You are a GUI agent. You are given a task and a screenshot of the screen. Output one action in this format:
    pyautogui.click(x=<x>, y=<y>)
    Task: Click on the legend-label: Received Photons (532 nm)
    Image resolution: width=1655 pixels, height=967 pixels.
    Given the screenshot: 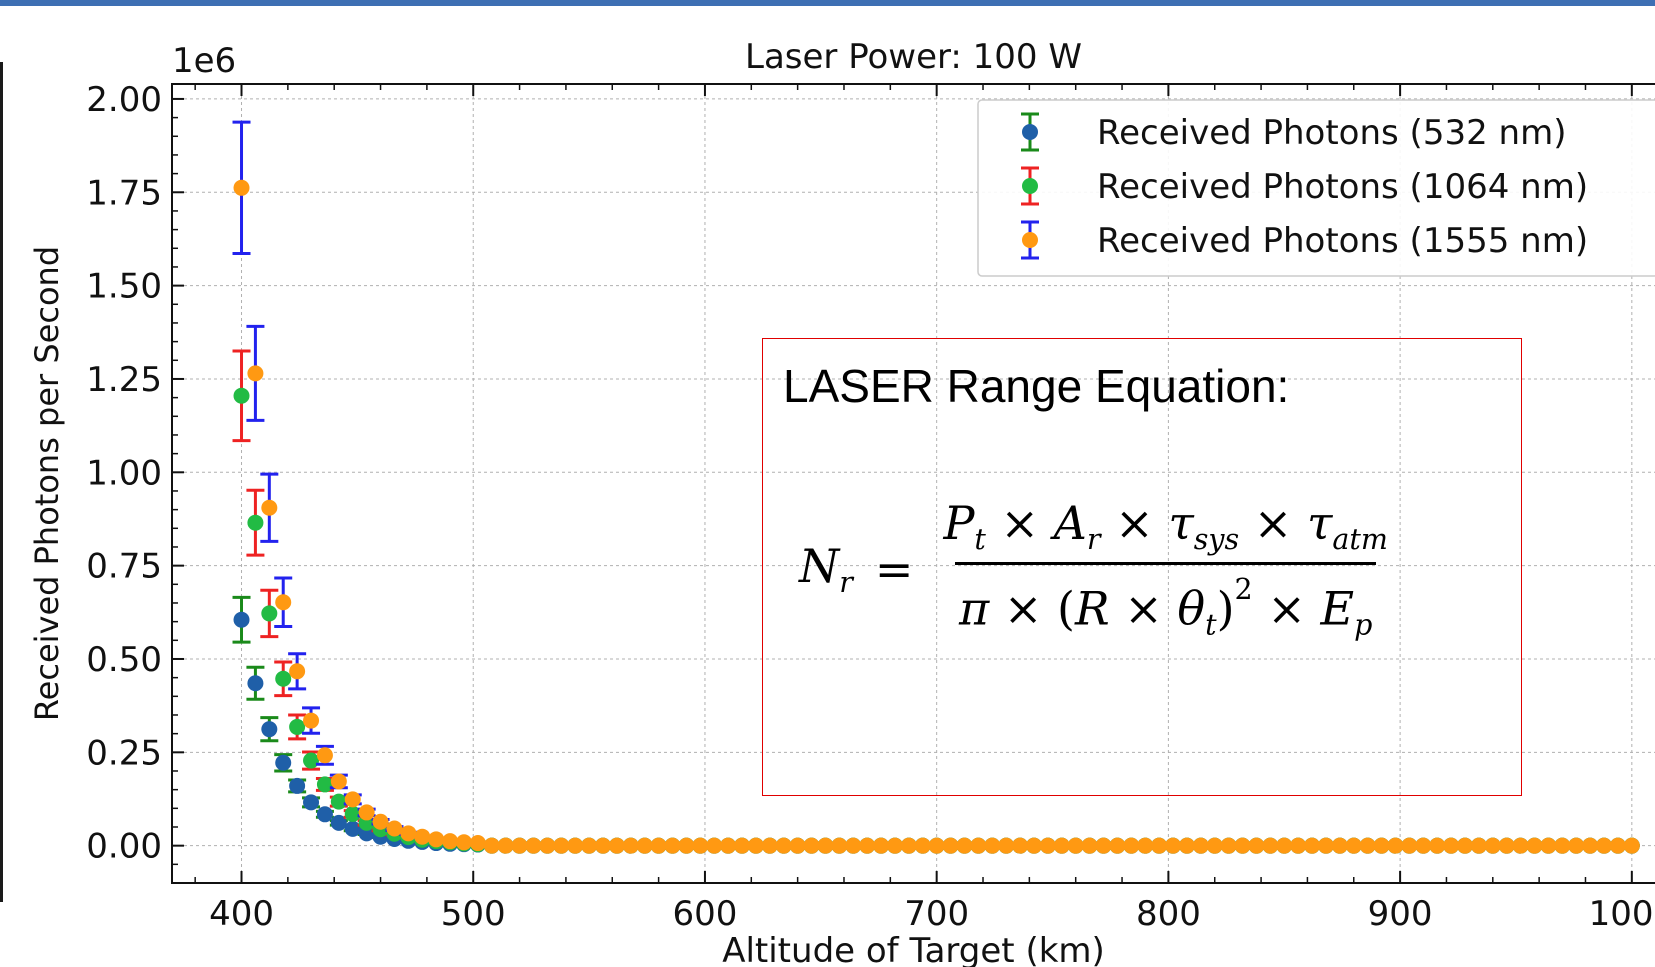 What is the action you would take?
    pyautogui.click(x=1331, y=133)
    